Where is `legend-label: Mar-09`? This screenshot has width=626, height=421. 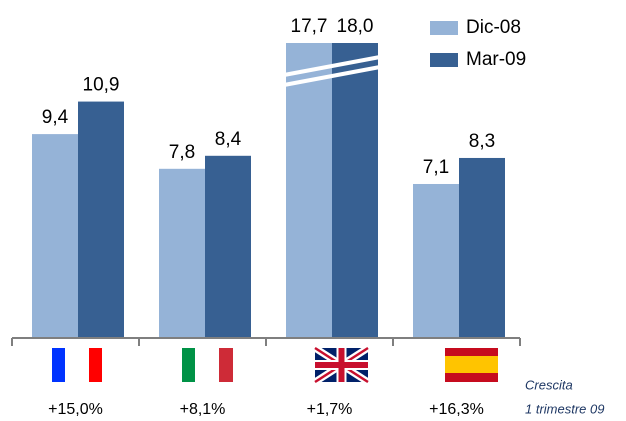
legend-label: Mar-09 is located at coordinates (496, 59).